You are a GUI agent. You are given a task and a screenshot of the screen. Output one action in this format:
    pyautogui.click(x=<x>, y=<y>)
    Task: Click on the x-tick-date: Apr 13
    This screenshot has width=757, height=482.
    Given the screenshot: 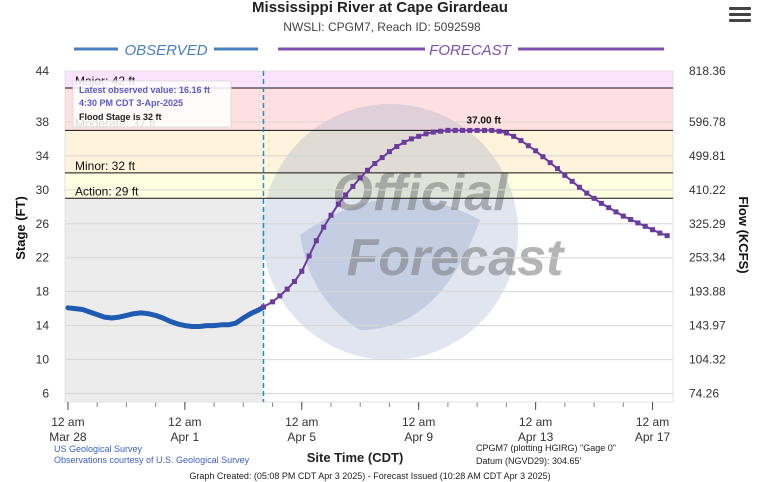 What is the action you would take?
    pyautogui.click(x=536, y=437)
    